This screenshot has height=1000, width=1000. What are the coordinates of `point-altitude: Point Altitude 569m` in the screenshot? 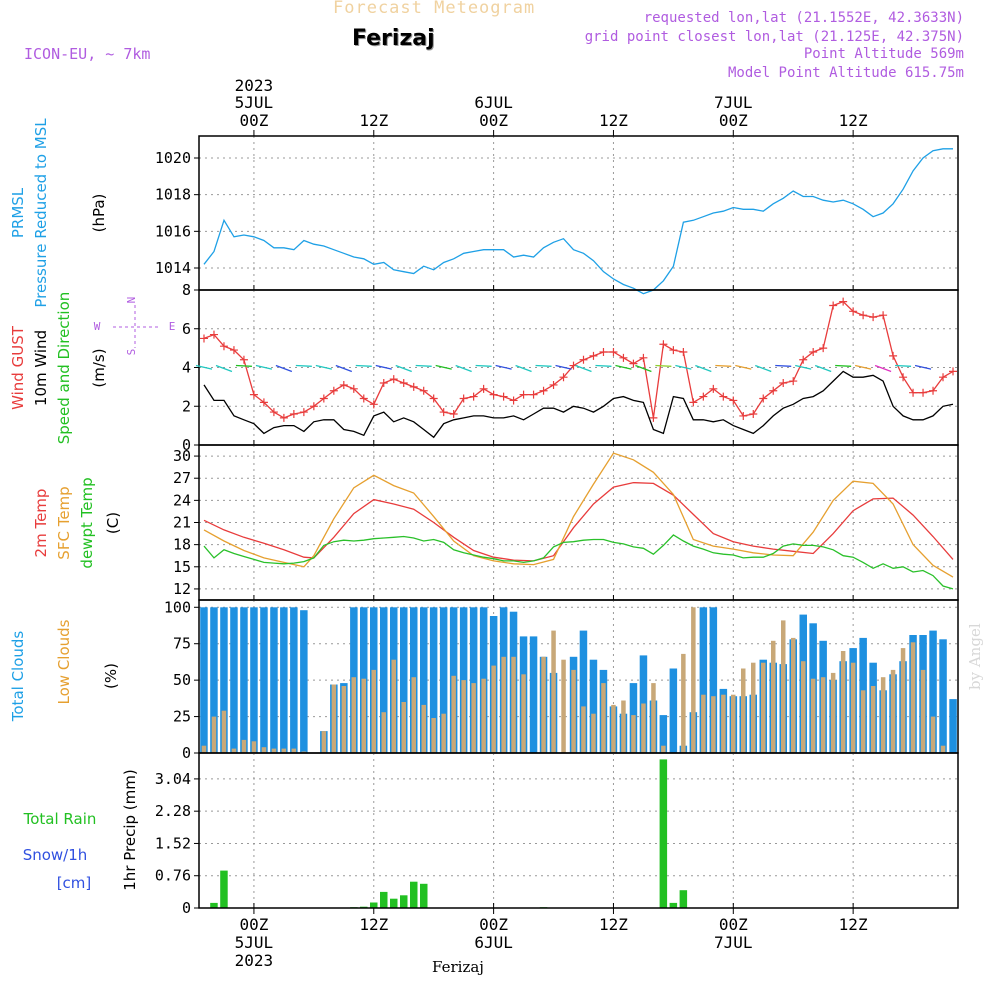 It's located at (883, 54).